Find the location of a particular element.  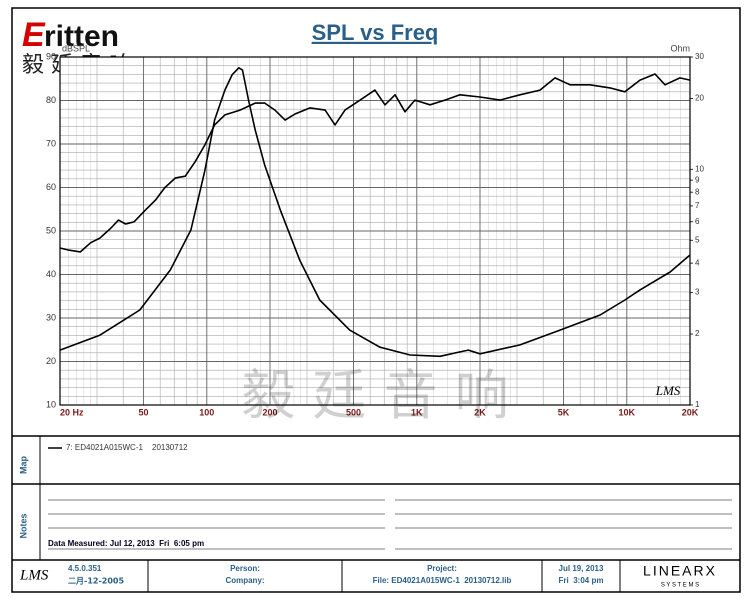

y-tick-label: 20 is located at coordinates (51, 361).